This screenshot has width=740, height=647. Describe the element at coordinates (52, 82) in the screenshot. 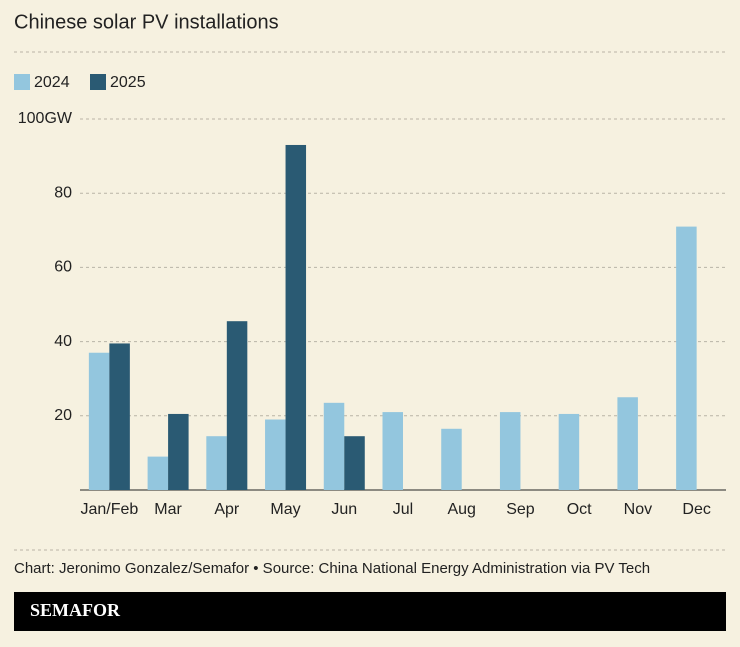

I see `legend-label: 2024` at that location.